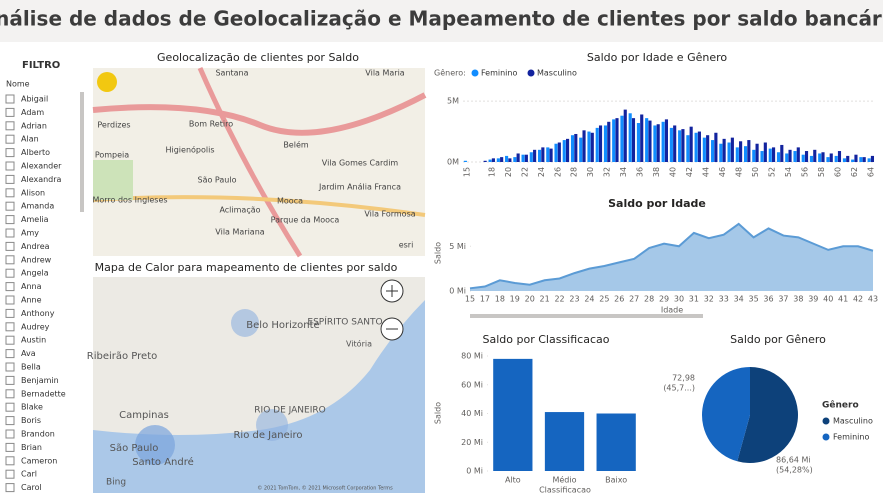  I want to click on filter-item: Angela, so click(35, 273).